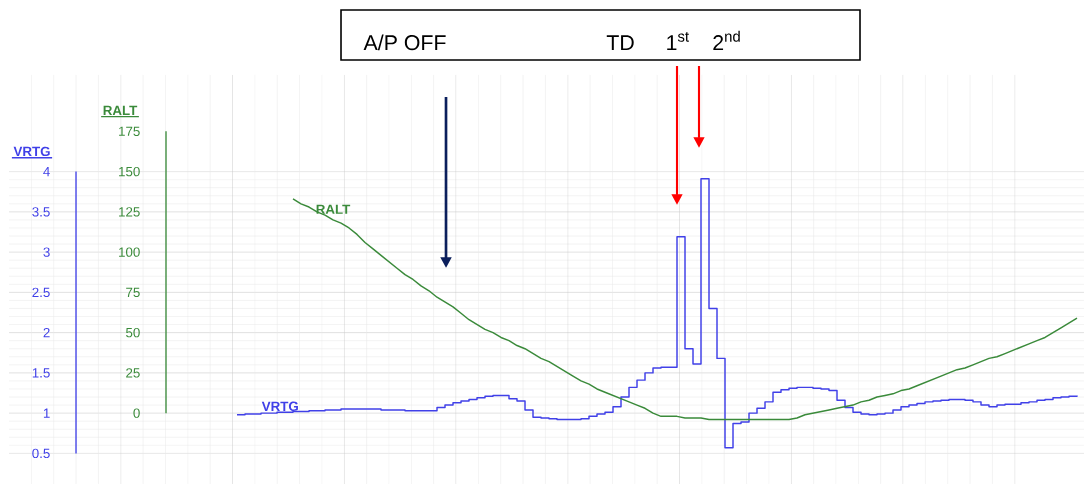 This screenshot has width=1084, height=484. Describe the element at coordinates (404, 42) in the screenshot. I see `text: A/P OFF` at that location.